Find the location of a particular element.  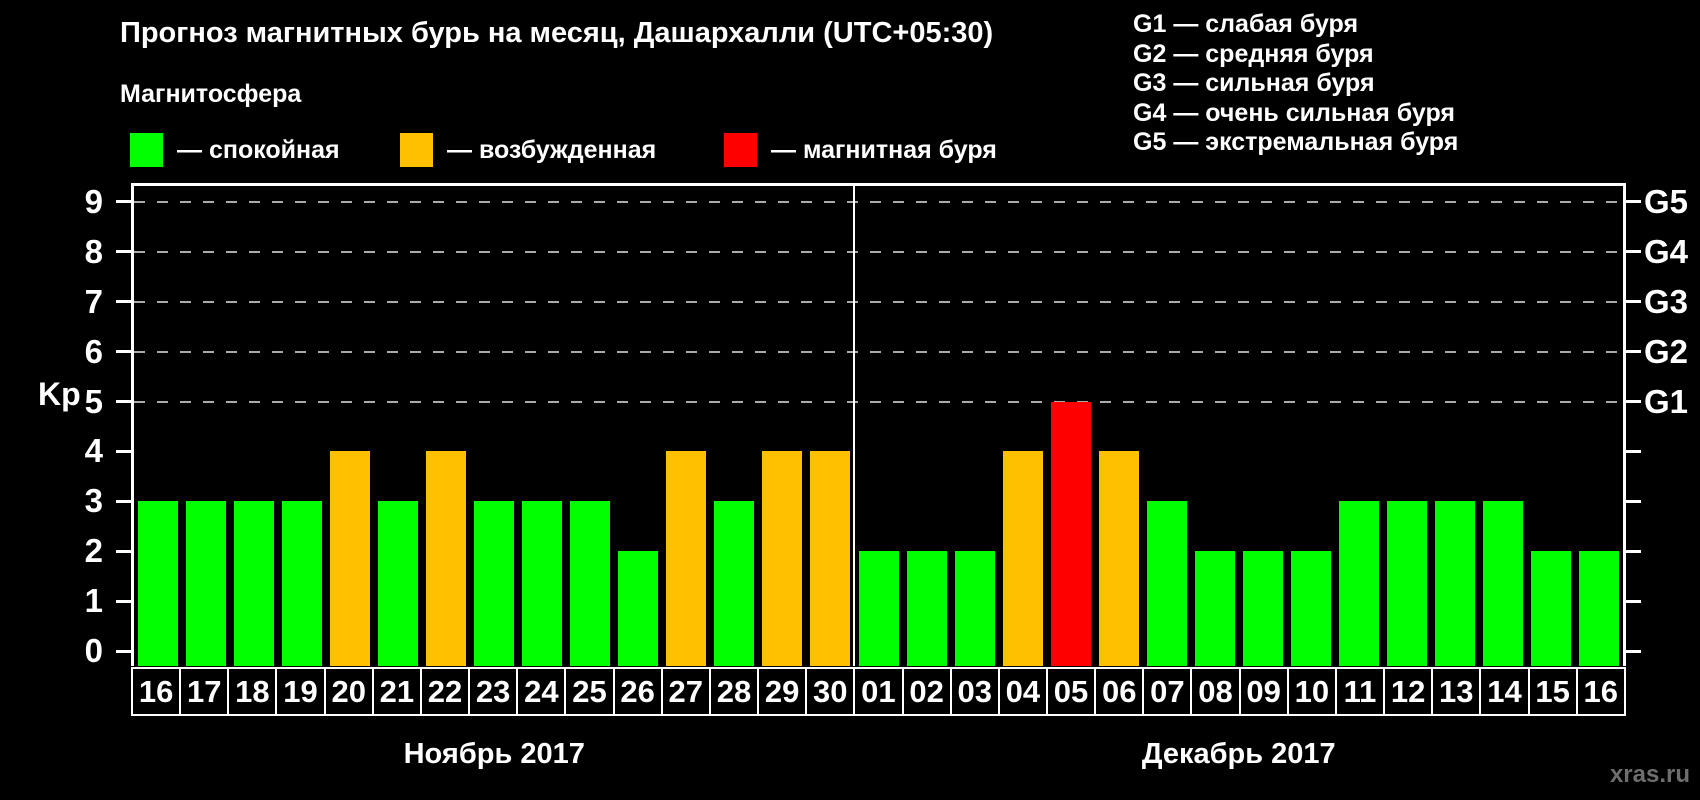

g-legend-item: G1 — слабая буря is located at coordinates (1295, 25).